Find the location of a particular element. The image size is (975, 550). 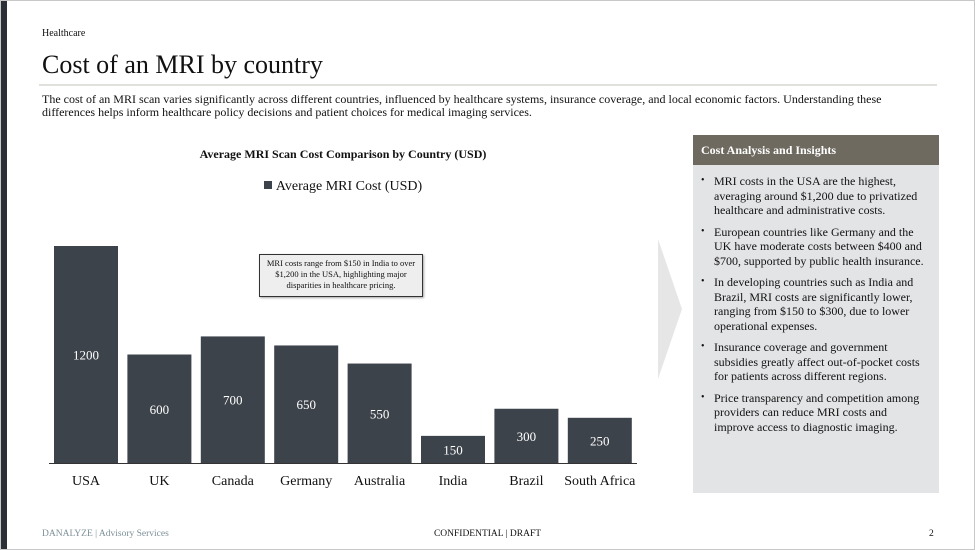

x-tick-label: South Africa is located at coordinates (600, 481).